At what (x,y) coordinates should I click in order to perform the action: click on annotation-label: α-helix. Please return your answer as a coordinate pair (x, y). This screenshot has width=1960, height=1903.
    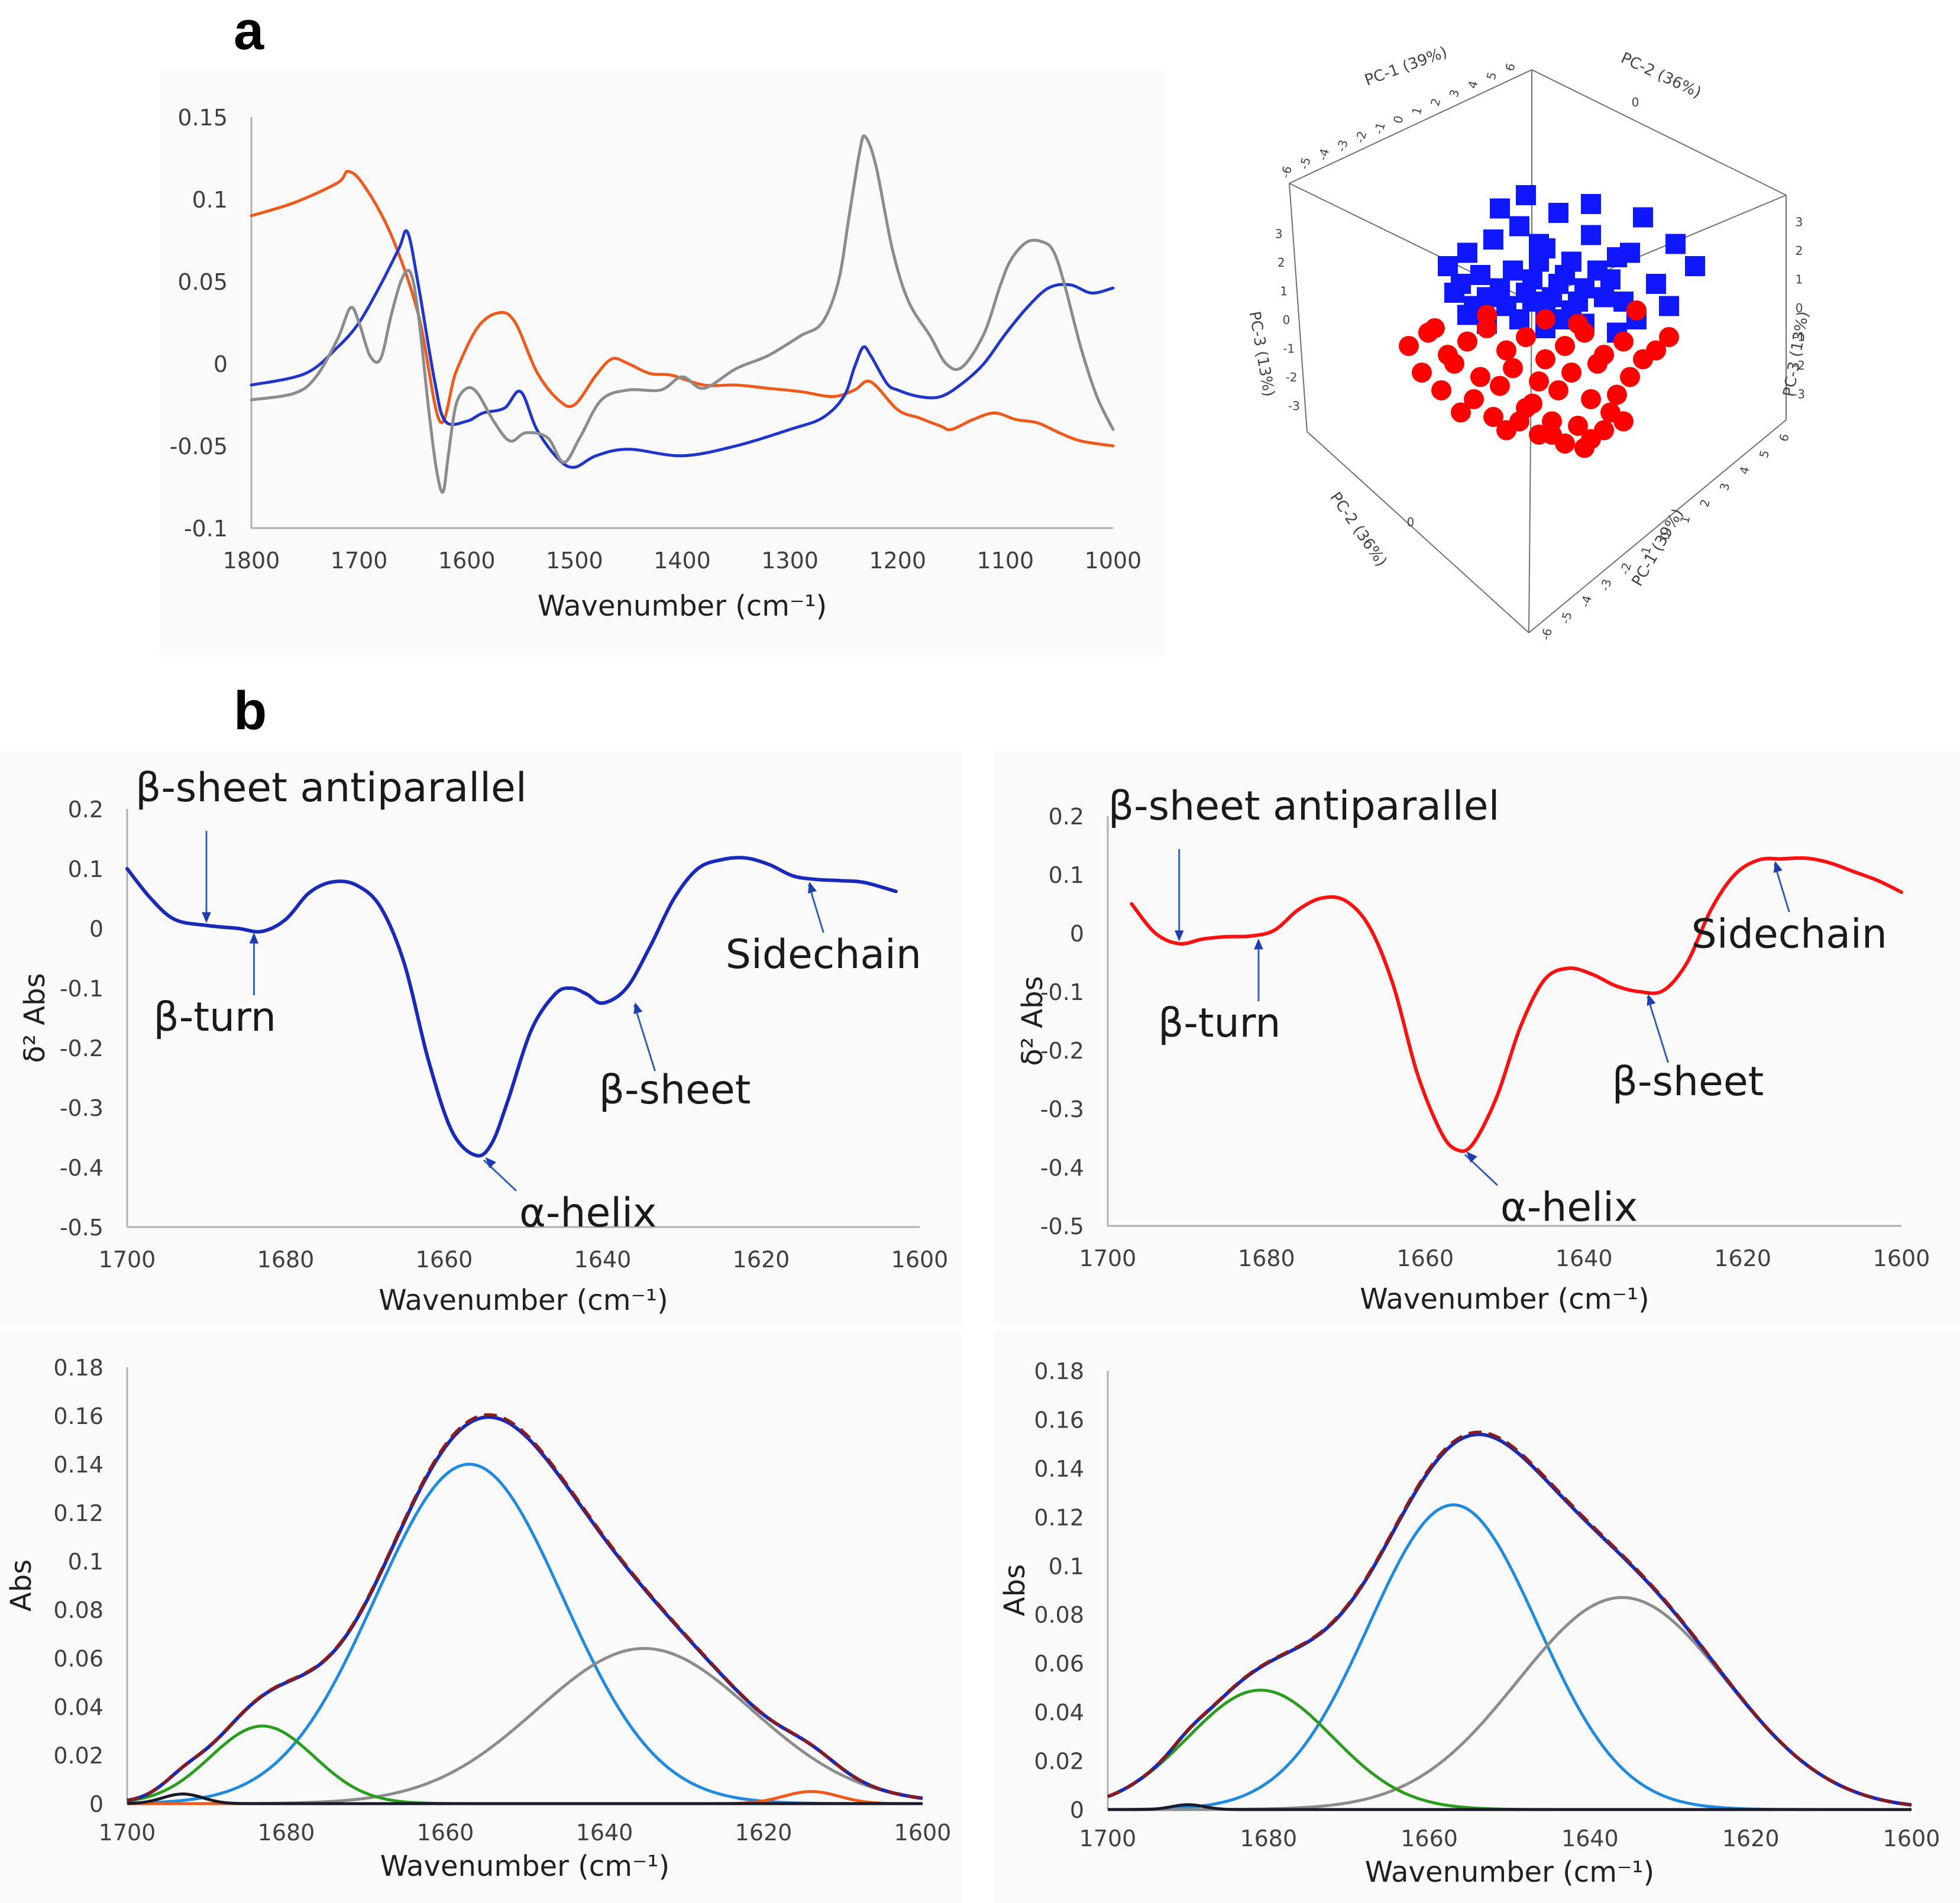
    Looking at the image, I should click on (1569, 1207).